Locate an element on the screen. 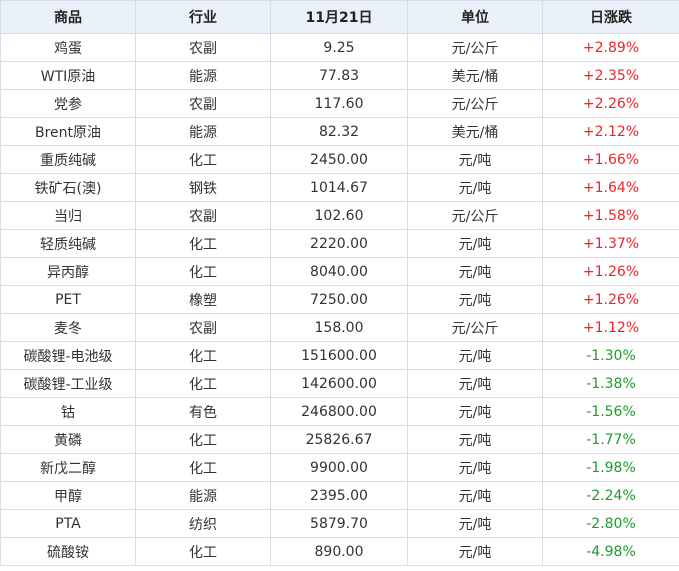 The image size is (679, 571). table-cell: 美元/桶 is located at coordinates (475, 75).